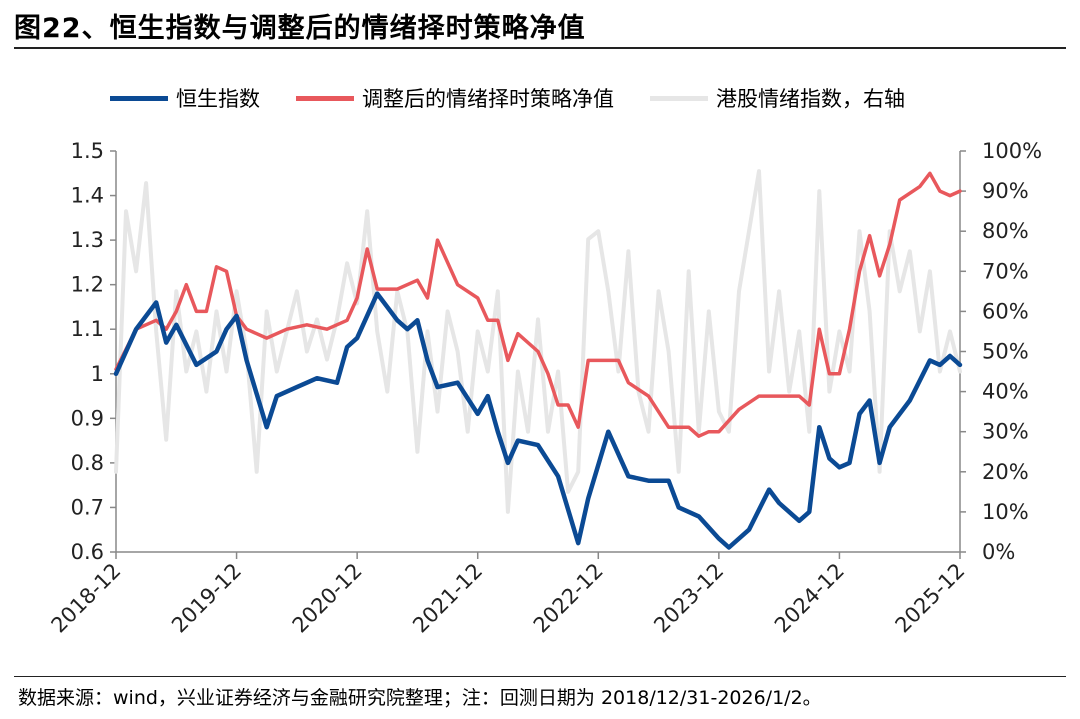  I want to click on legend-swatch-hsi, so click(139, 98).